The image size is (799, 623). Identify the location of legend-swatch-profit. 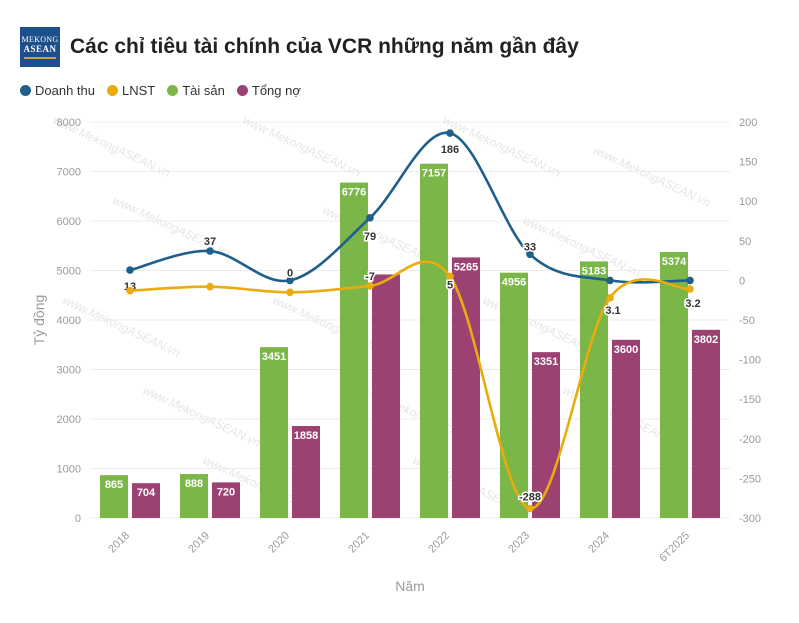
(112, 90).